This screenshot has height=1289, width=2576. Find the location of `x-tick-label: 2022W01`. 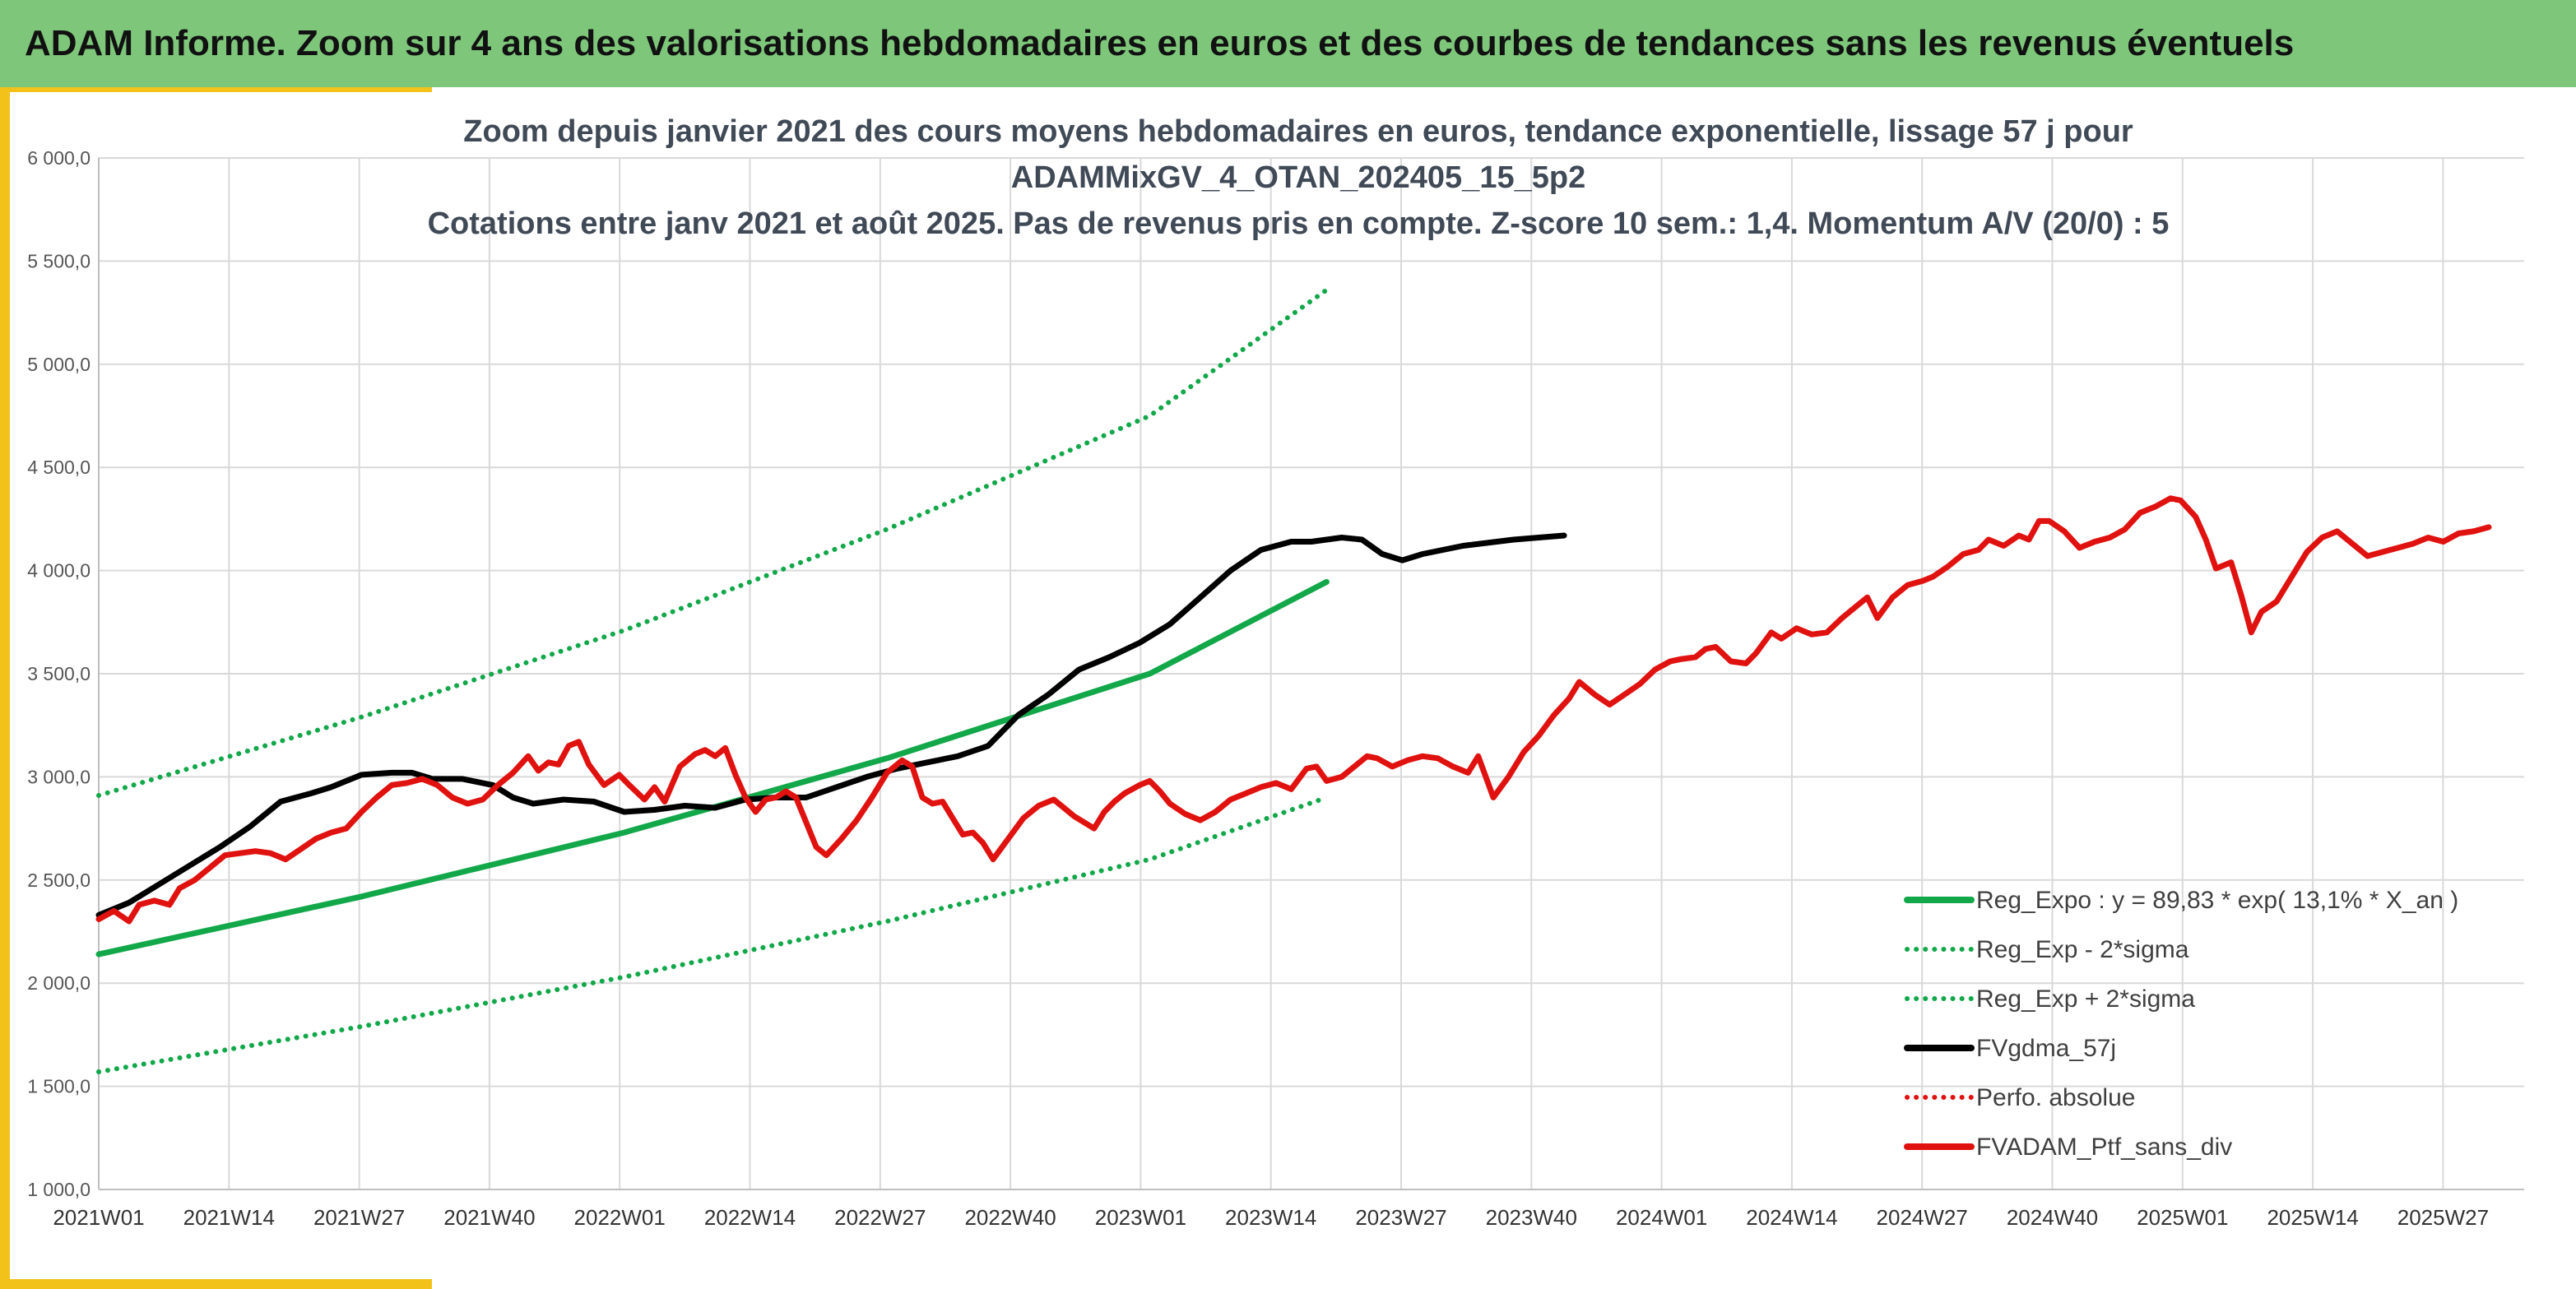

x-tick-label: 2022W01 is located at coordinates (620, 1217).